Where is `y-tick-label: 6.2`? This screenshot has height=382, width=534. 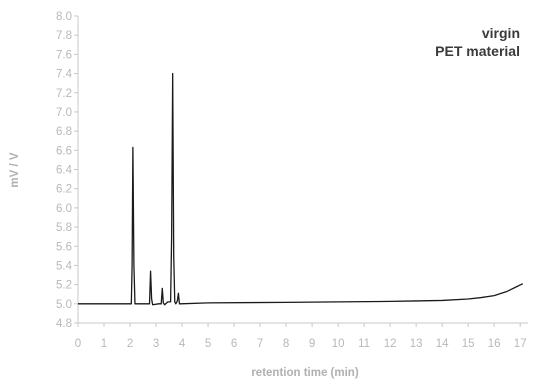 y-tick-label: 6.2 is located at coordinates (64, 190).